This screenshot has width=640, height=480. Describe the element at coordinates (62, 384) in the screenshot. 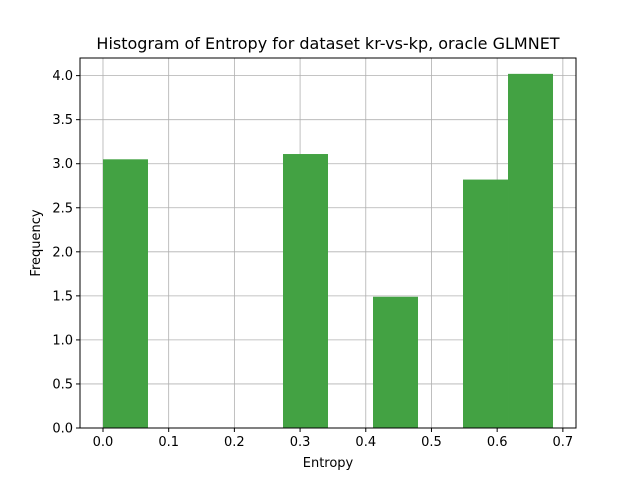

I see `y-tick-label: 0.5` at that location.